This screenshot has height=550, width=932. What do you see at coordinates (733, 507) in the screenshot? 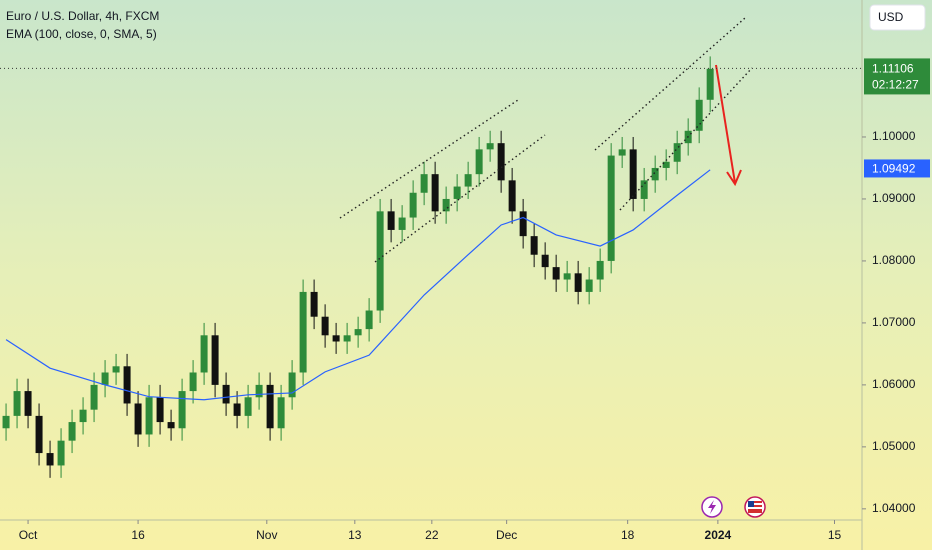
I see `events` at bounding box center [733, 507].